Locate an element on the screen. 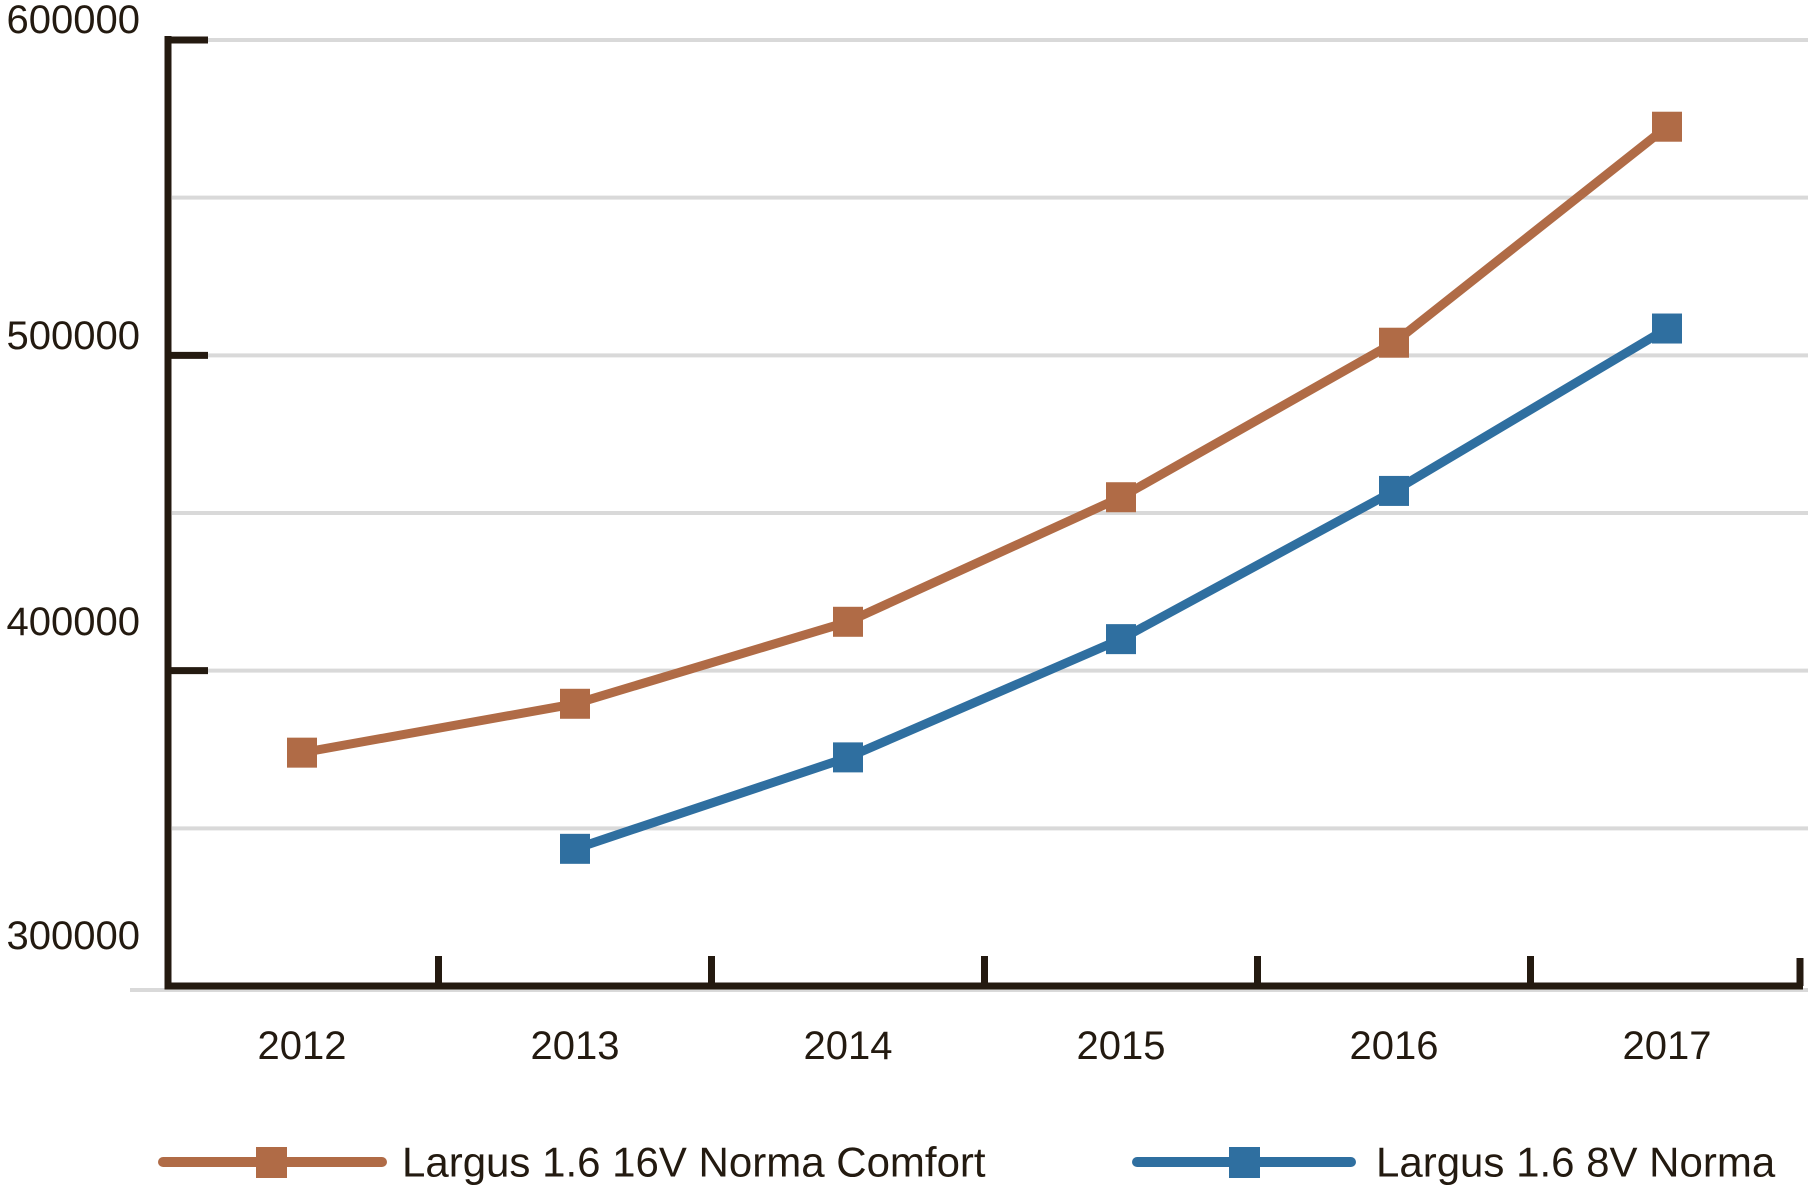  legend-item-largus-16v-norma-comfort: Largus 1.6 16V Norma Comfort is located at coordinates (572, 1162).